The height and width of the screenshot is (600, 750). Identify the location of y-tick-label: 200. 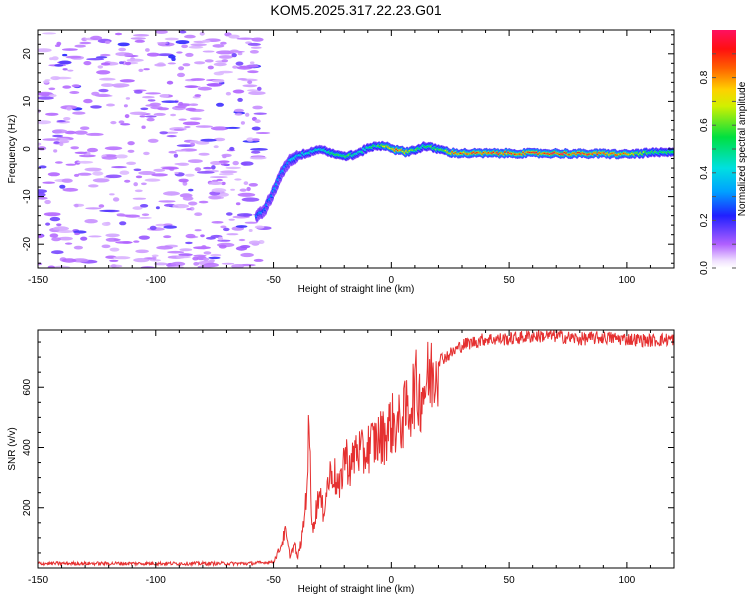
(27, 507).